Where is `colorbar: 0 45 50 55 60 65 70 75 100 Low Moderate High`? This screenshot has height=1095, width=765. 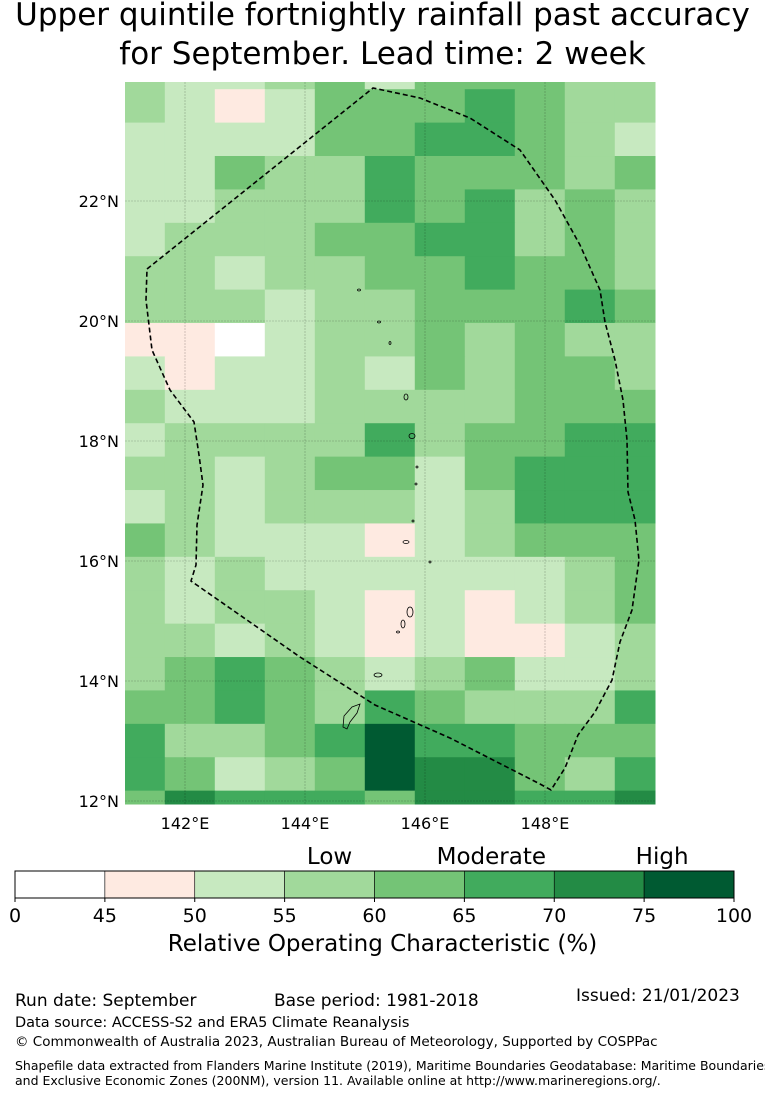 colorbar: 0 45 50 55 60 65 70 75 100 Low Moderate High is located at coordinates (380, 885).